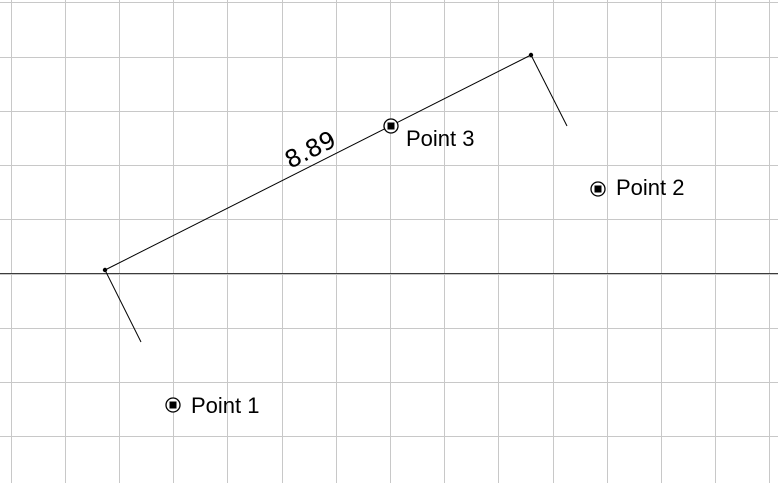 This screenshot has height=483, width=778. What do you see at coordinates (650, 187) in the screenshot?
I see `point-label: Point 2` at bounding box center [650, 187].